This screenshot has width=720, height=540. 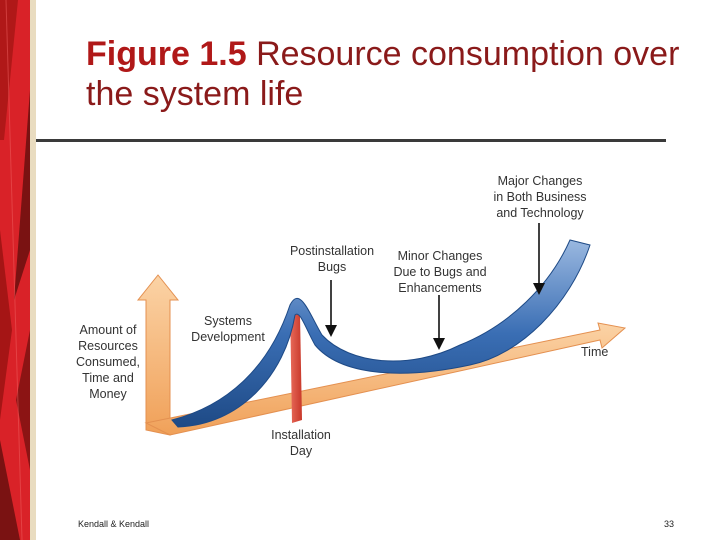 I want to click on systems-development-label: Systems Development, so click(x=228, y=329).